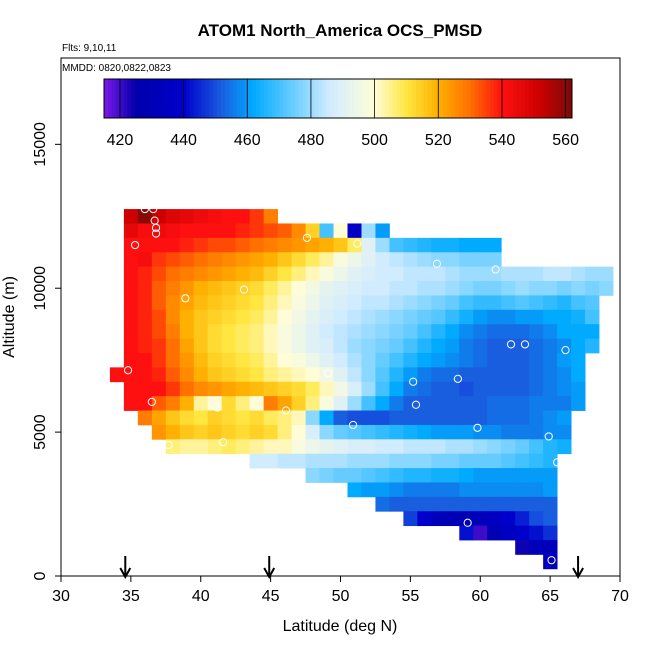 This screenshot has width=650, height=650. What do you see at coordinates (374, 140) in the screenshot?
I see `colorbar-tick-label: 500` at bounding box center [374, 140].